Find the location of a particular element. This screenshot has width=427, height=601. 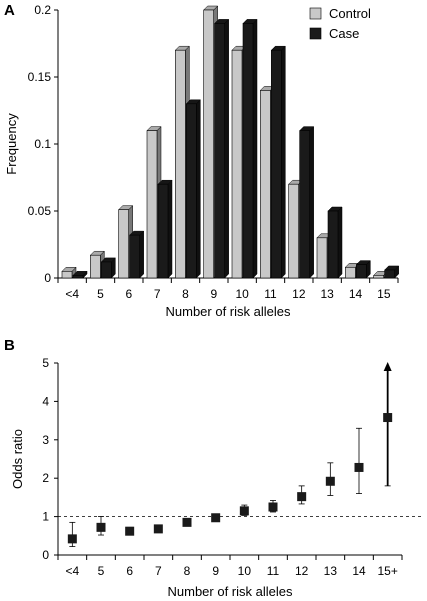

x-tick-label-a: 14 is located at coordinates (356, 294).